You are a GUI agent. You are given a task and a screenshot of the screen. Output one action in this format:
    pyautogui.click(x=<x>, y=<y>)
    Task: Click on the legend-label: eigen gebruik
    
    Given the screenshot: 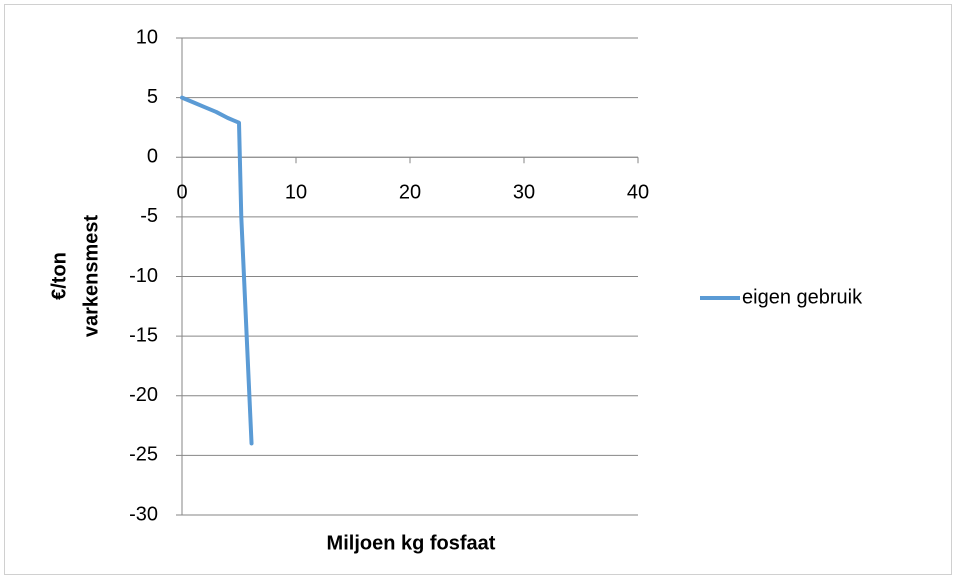 What is the action you would take?
    pyautogui.click(x=802, y=297)
    